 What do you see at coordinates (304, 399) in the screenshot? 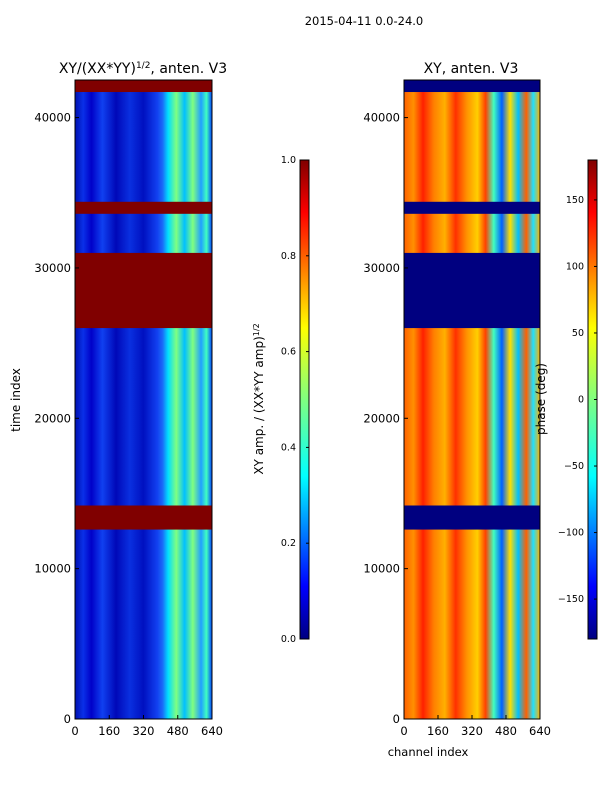
I see `left-colorbar` at bounding box center [304, 399].